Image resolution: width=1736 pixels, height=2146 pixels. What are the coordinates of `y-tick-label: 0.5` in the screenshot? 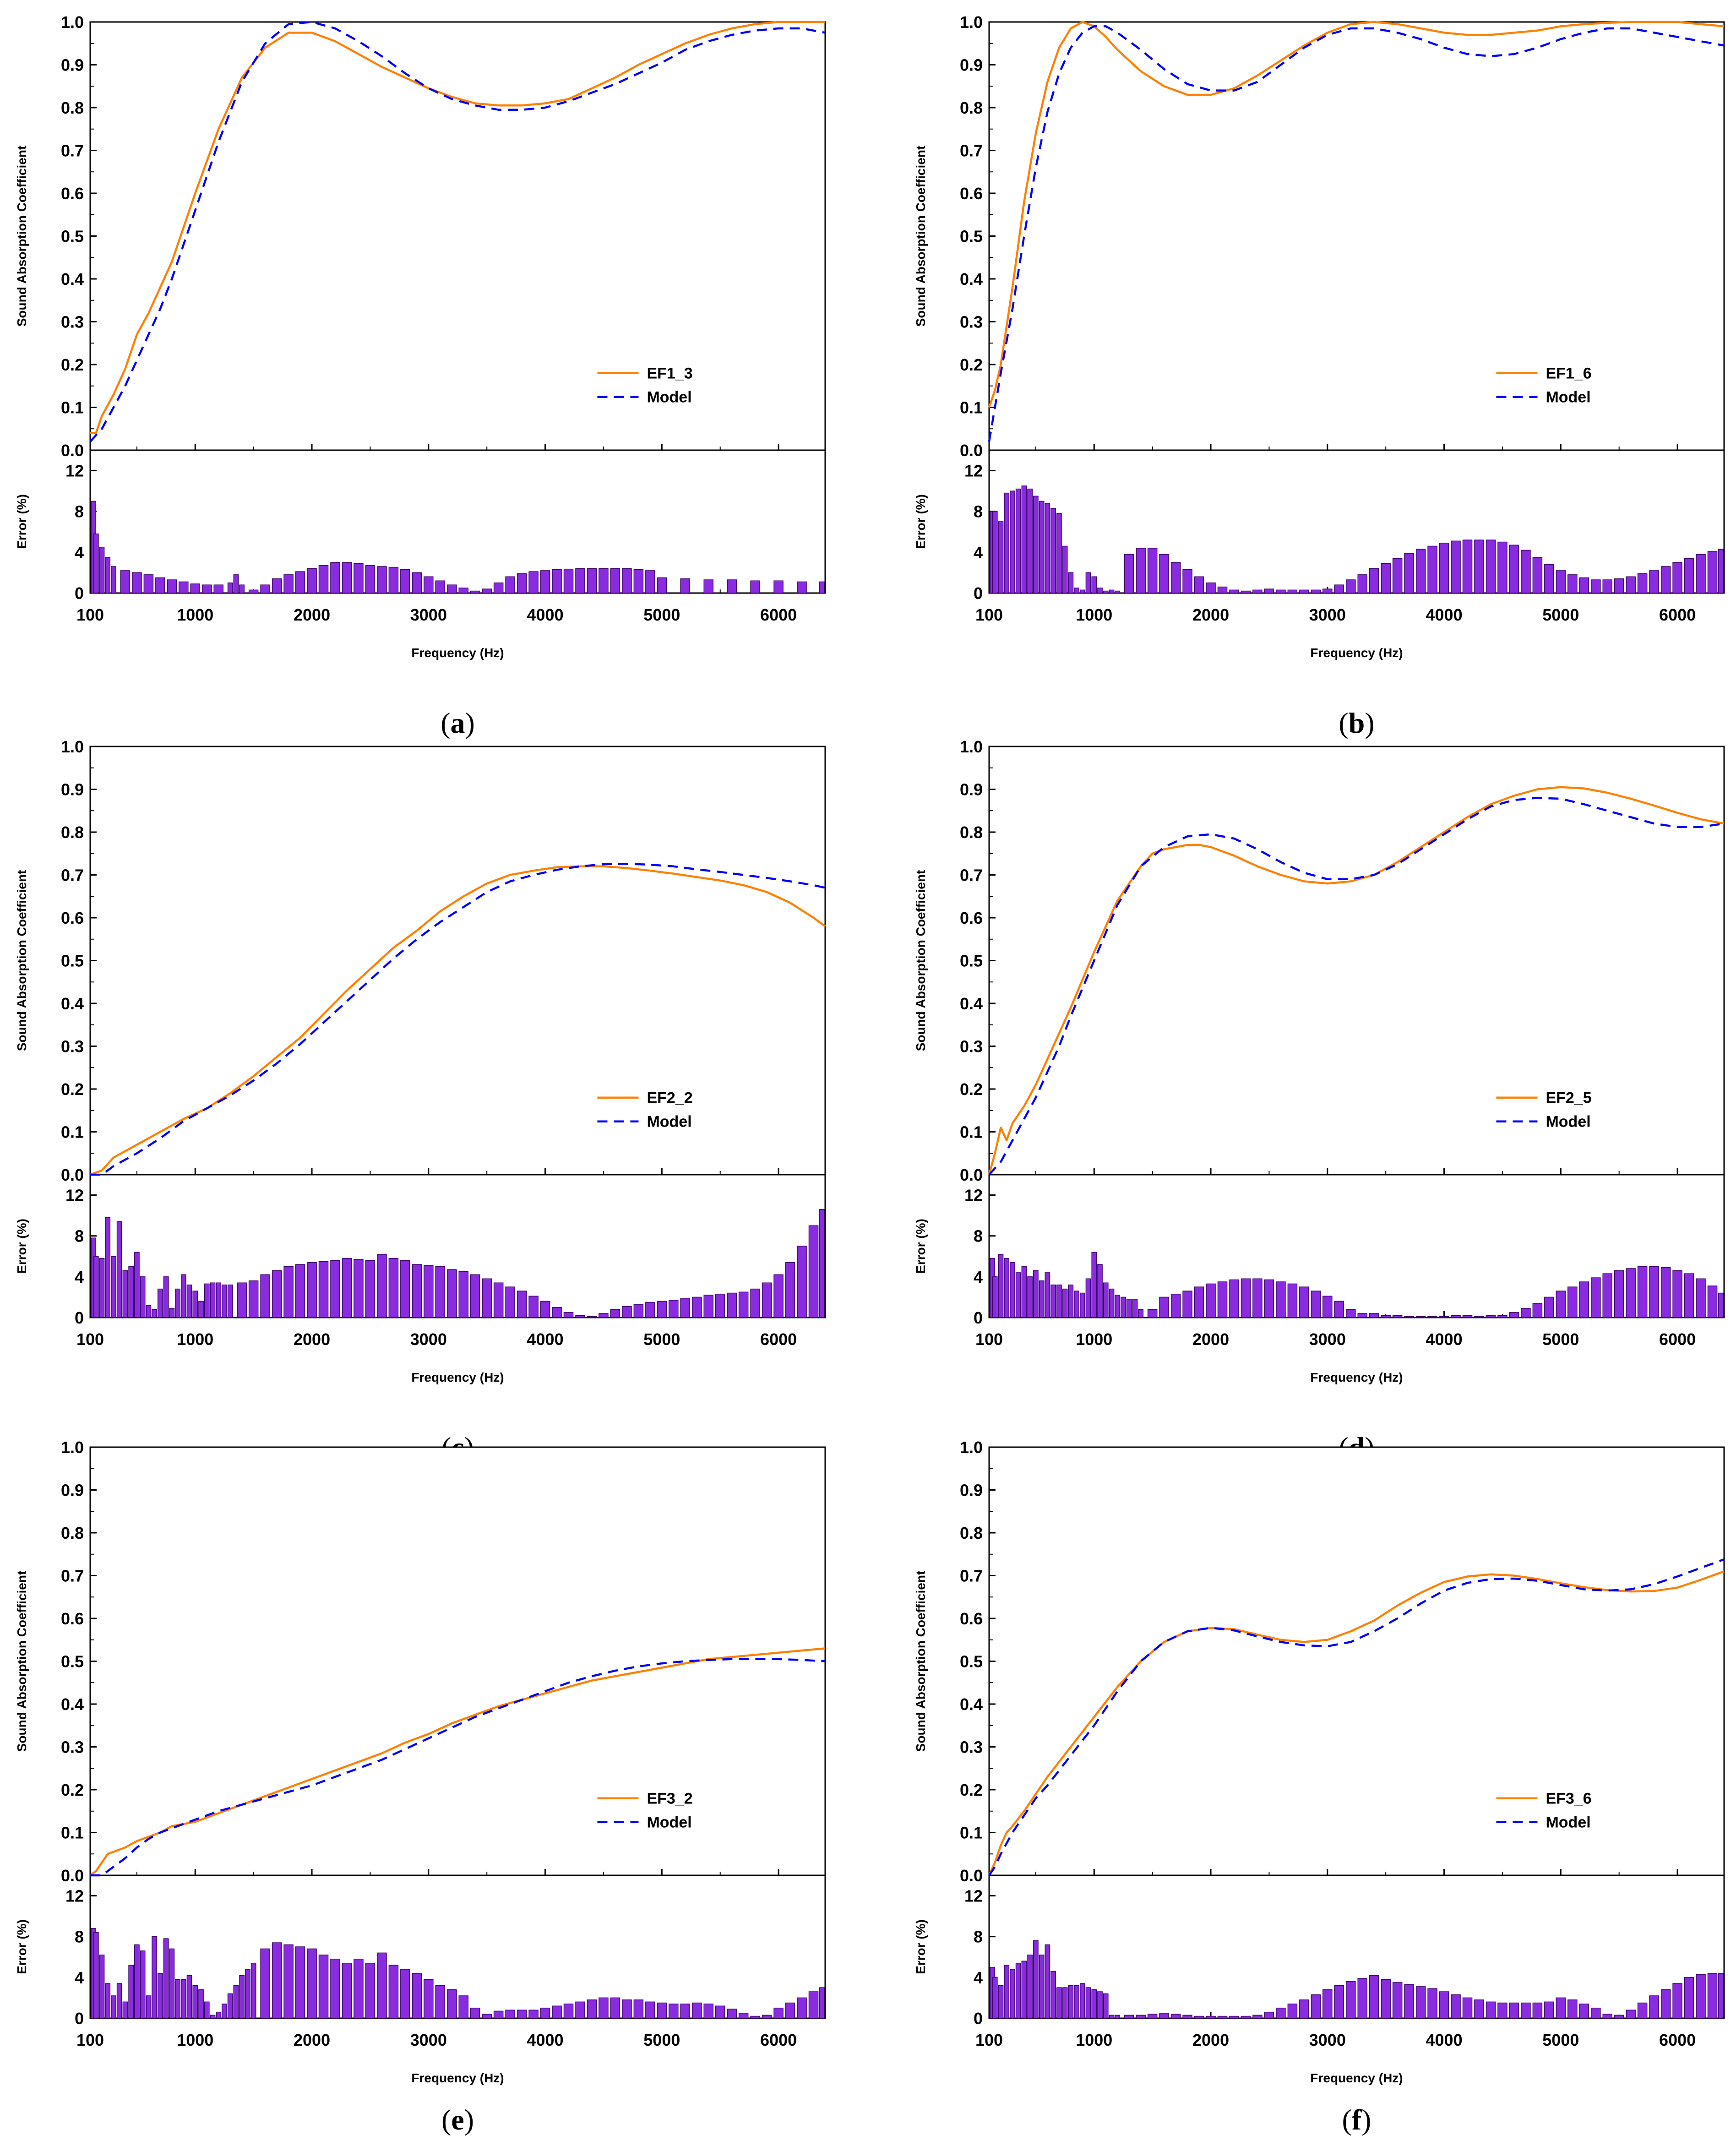 It's located at (72, 961).